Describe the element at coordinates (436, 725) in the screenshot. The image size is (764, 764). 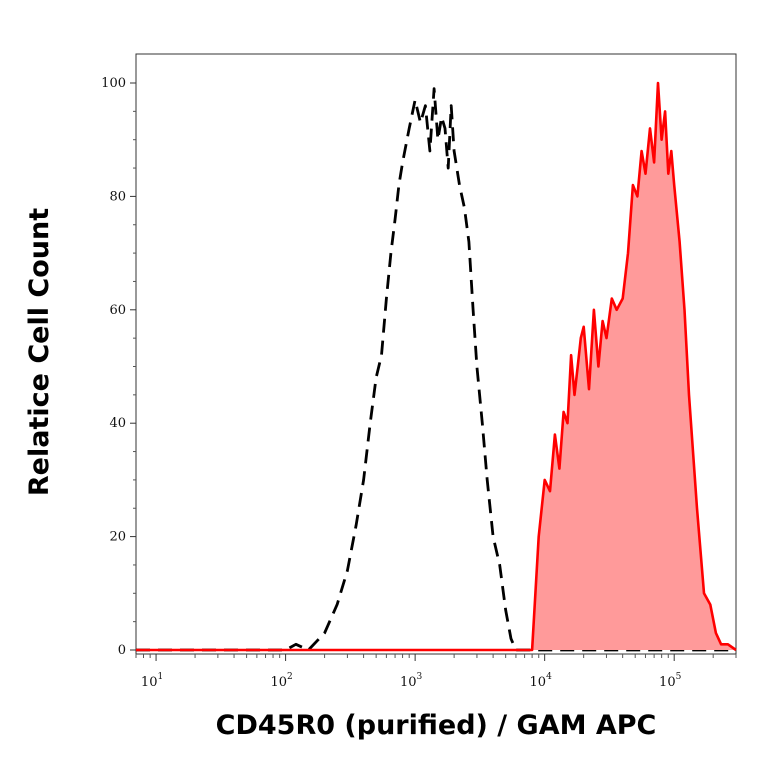
I see `x-axis-title: CD45R0 (purified) / GAM APC` at that location.